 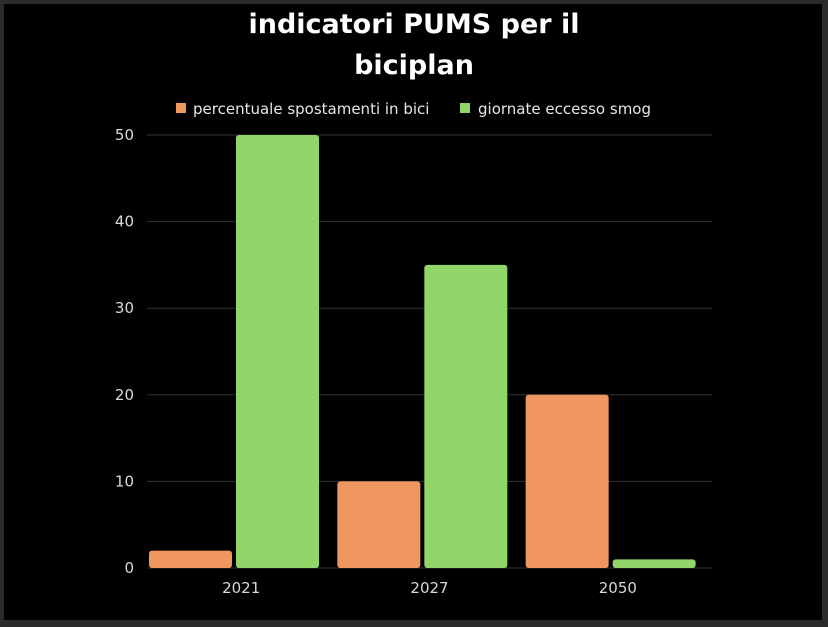 What do you see at coordinates (241, 588) in the screenshot?
I see `x-tick-label-2021: 2021` at bounding box center [241, 588].